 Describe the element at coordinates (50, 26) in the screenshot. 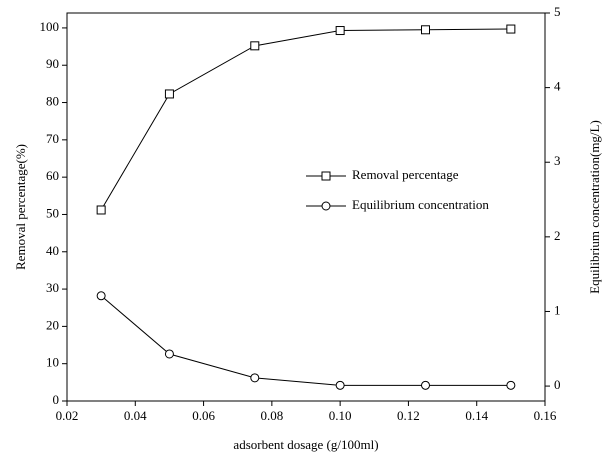

I see `y-tick-label: 100` at that location.